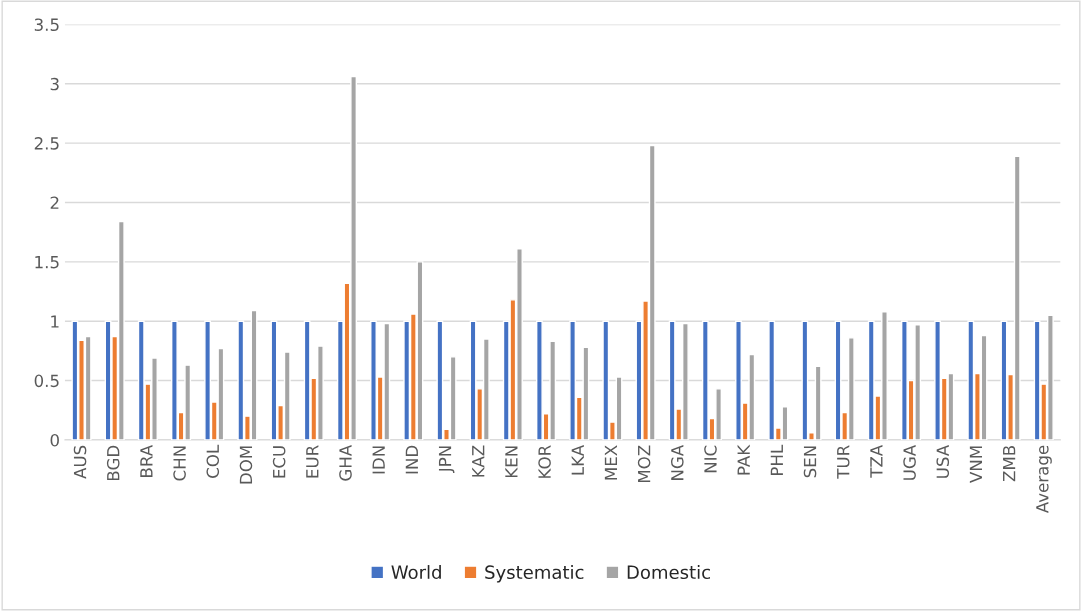 The width and height of the screenshot is (1082, 611). Describe the element at coordinates (54, 440) in the screenshot. I see `y-tick-label: 0` at that location.